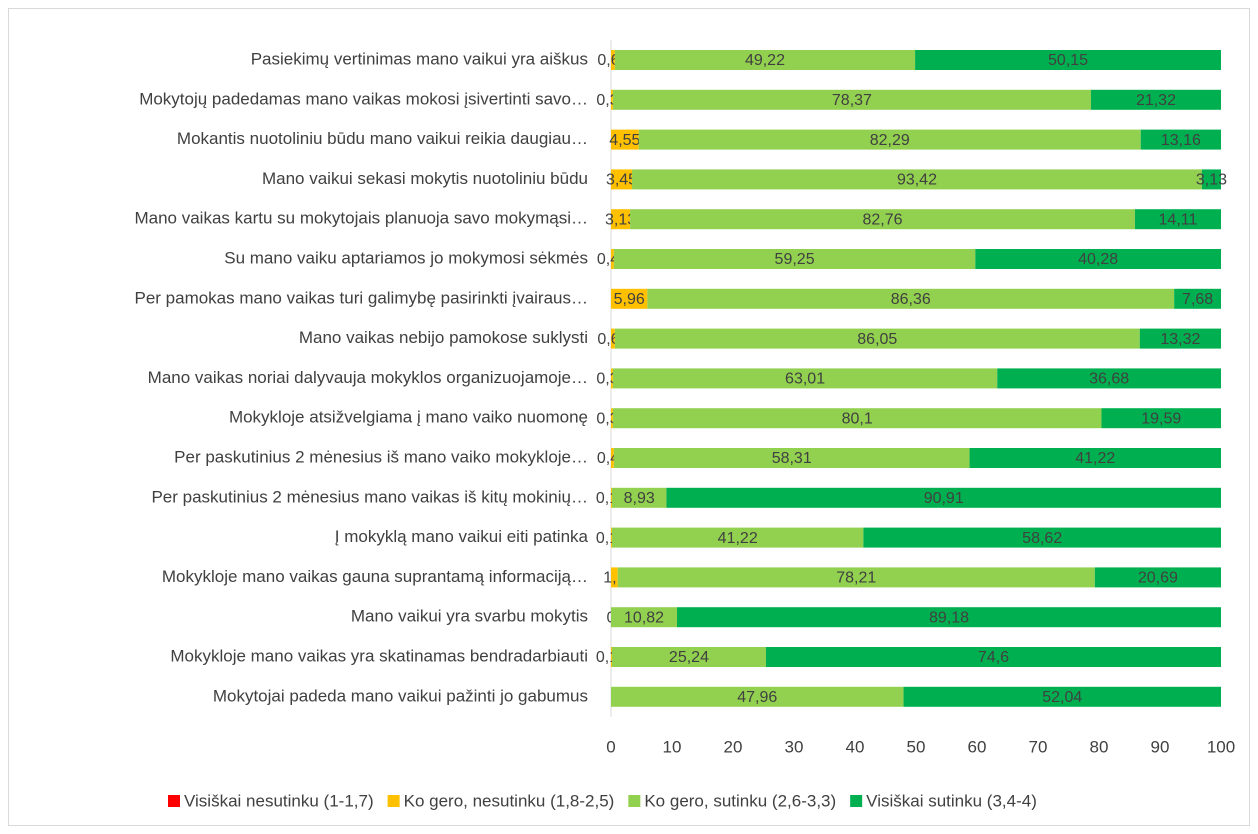 The width and height of the screenshot is (1258, 834). Describe the element at coordinates (733, 746) in the screenshot. I see `x-tick-label: 20` at that location.